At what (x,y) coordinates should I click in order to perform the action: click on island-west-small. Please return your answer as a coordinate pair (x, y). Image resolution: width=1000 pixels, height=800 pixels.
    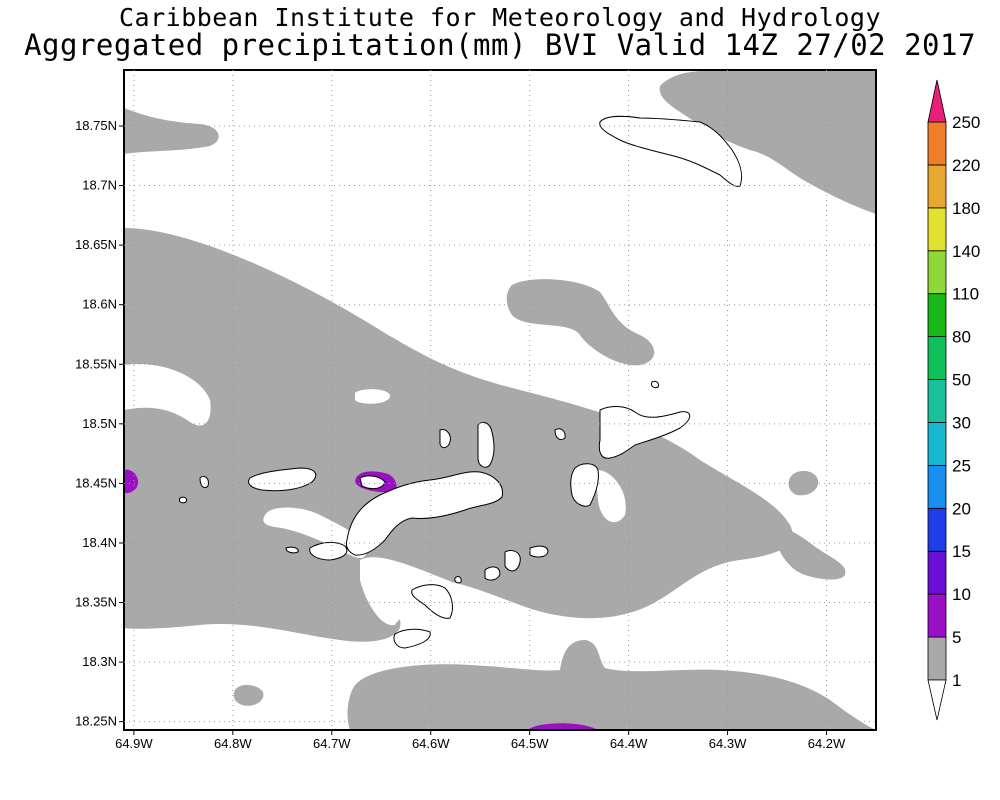
    Looking at the image, I should click on (183, 500).